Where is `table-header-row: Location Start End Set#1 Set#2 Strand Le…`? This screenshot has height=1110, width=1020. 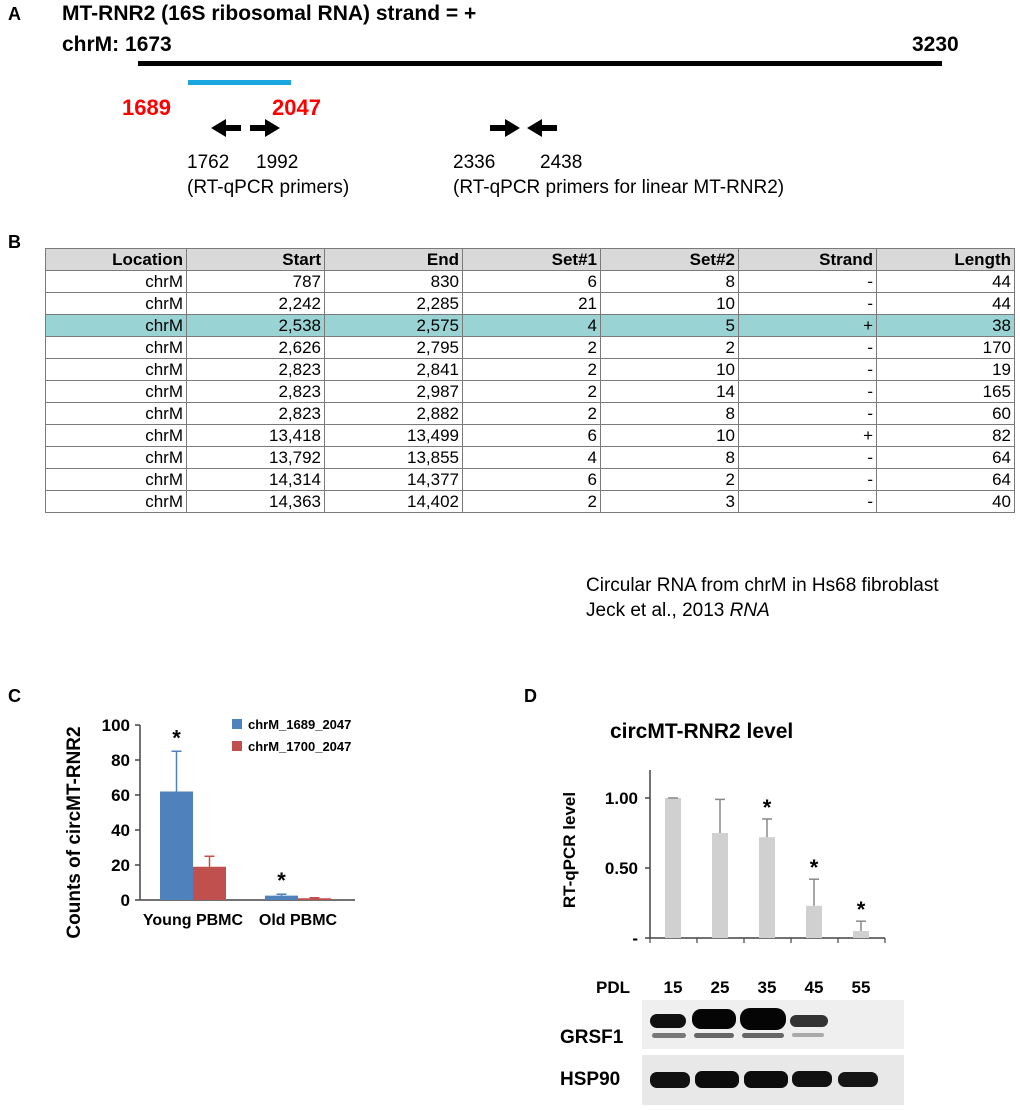 table-header-row: Location Start End Set#1 Set#2 Strand Le… is located at coordinates (530, 259).